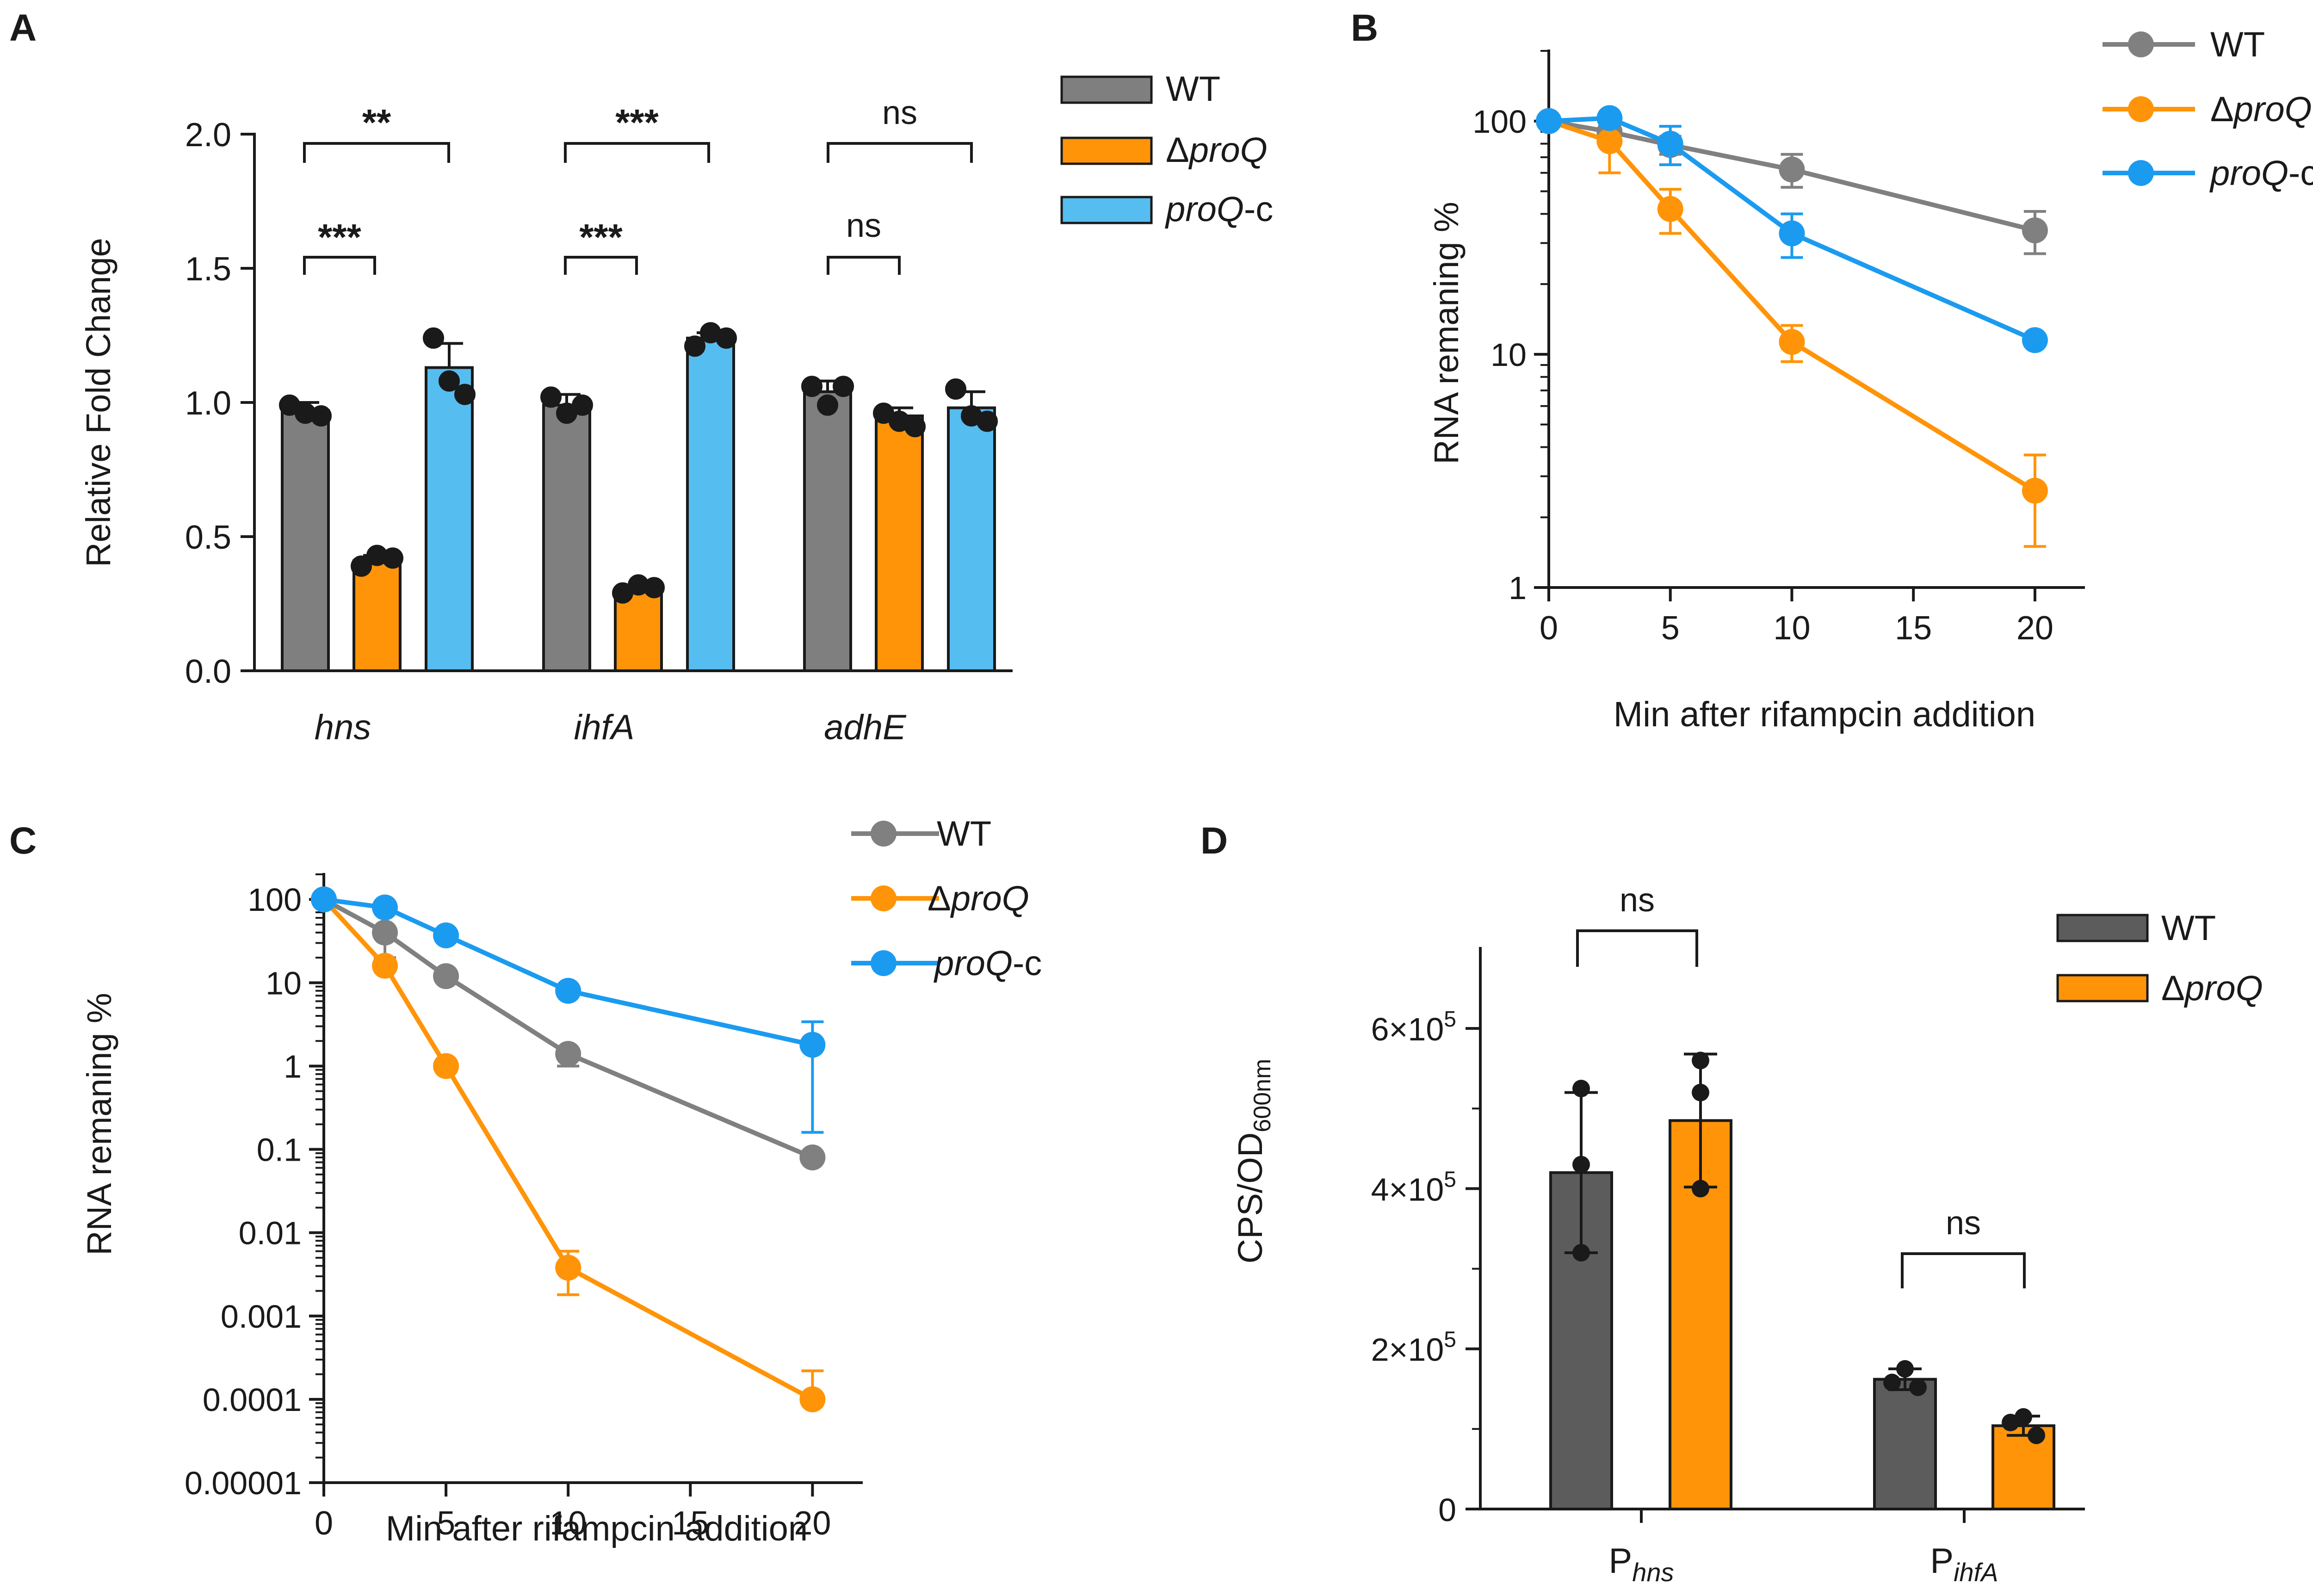 The height and width of the screenshot is (1596, 2313). What do you see at coordinates (270, 1233) in the screenshot?
I see `c-y-tick-label: 0.01` at bounding box center [270, 1233].